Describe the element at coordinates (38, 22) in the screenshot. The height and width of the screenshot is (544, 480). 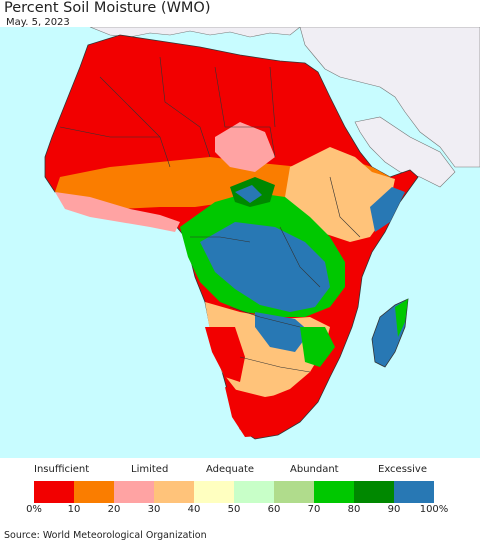
I see `map-date: May. 5, 2023` at that location.